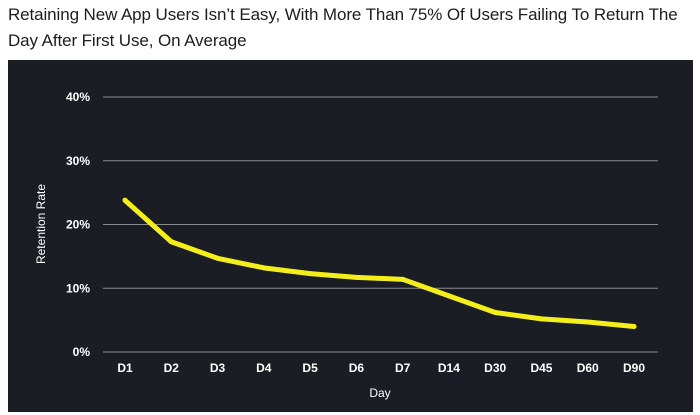  What do you see at coordinates (379, 393) in the screenshot?
I see `x-axis-label: Day` at bounding box center [379, 393].